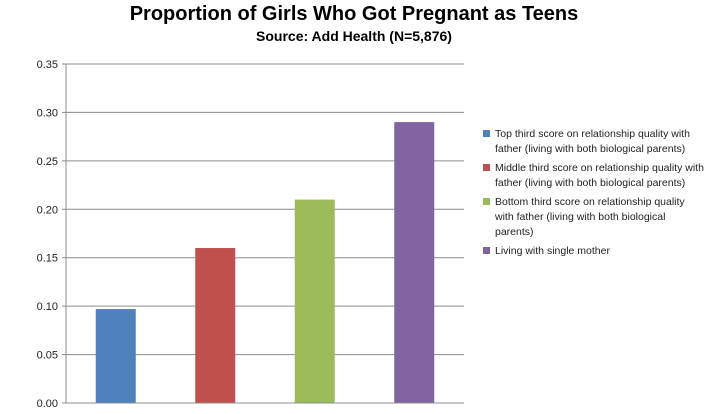  I want to click on y-tick-label: 0.30, so click(47, 113).